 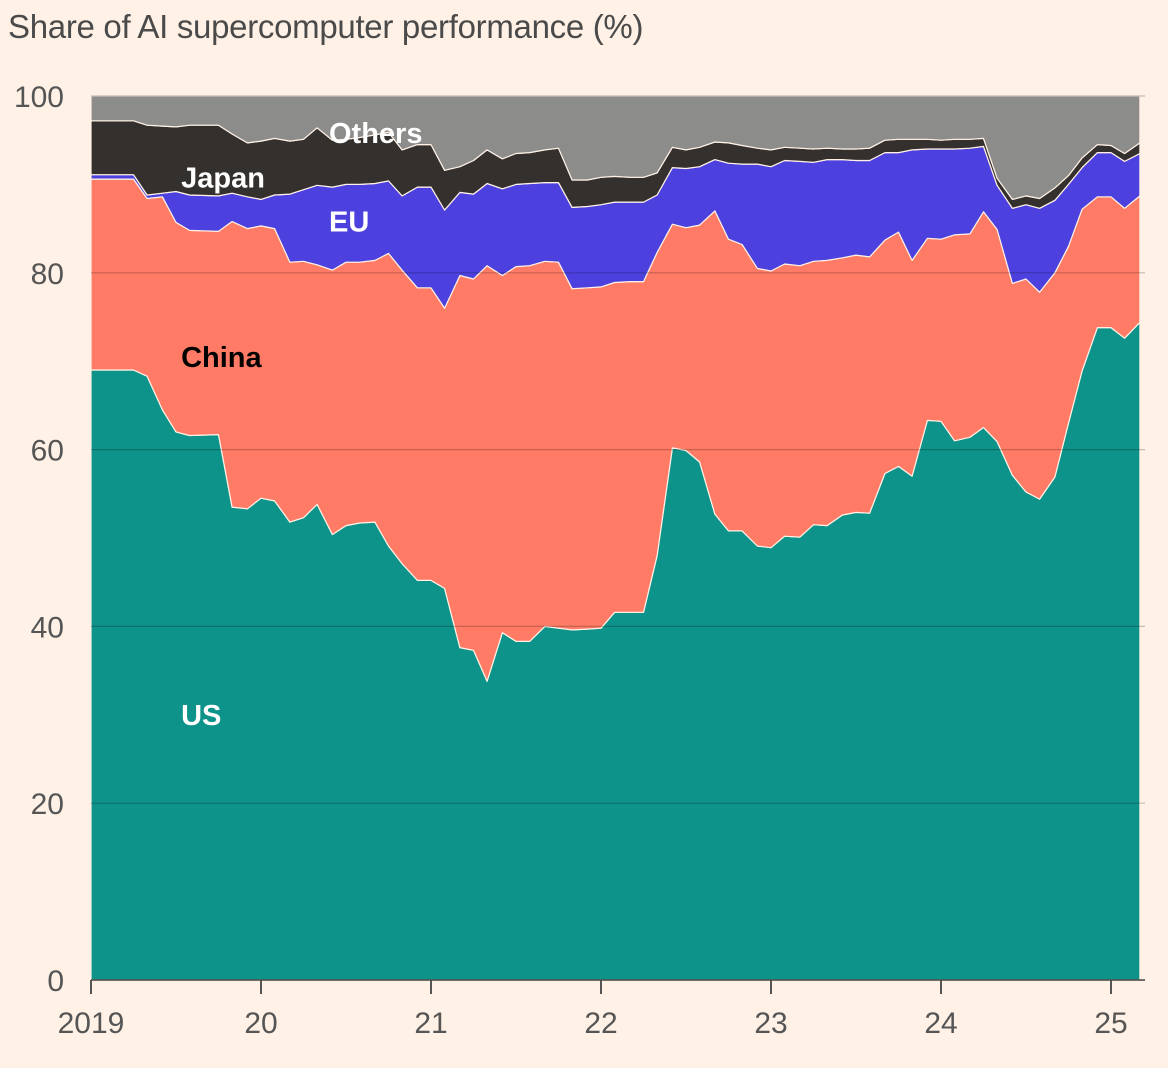 What do you see at coordinates (47, 274) in the screenshot?
I see `y-tick-label: 80` at bounding box center [47, 274].